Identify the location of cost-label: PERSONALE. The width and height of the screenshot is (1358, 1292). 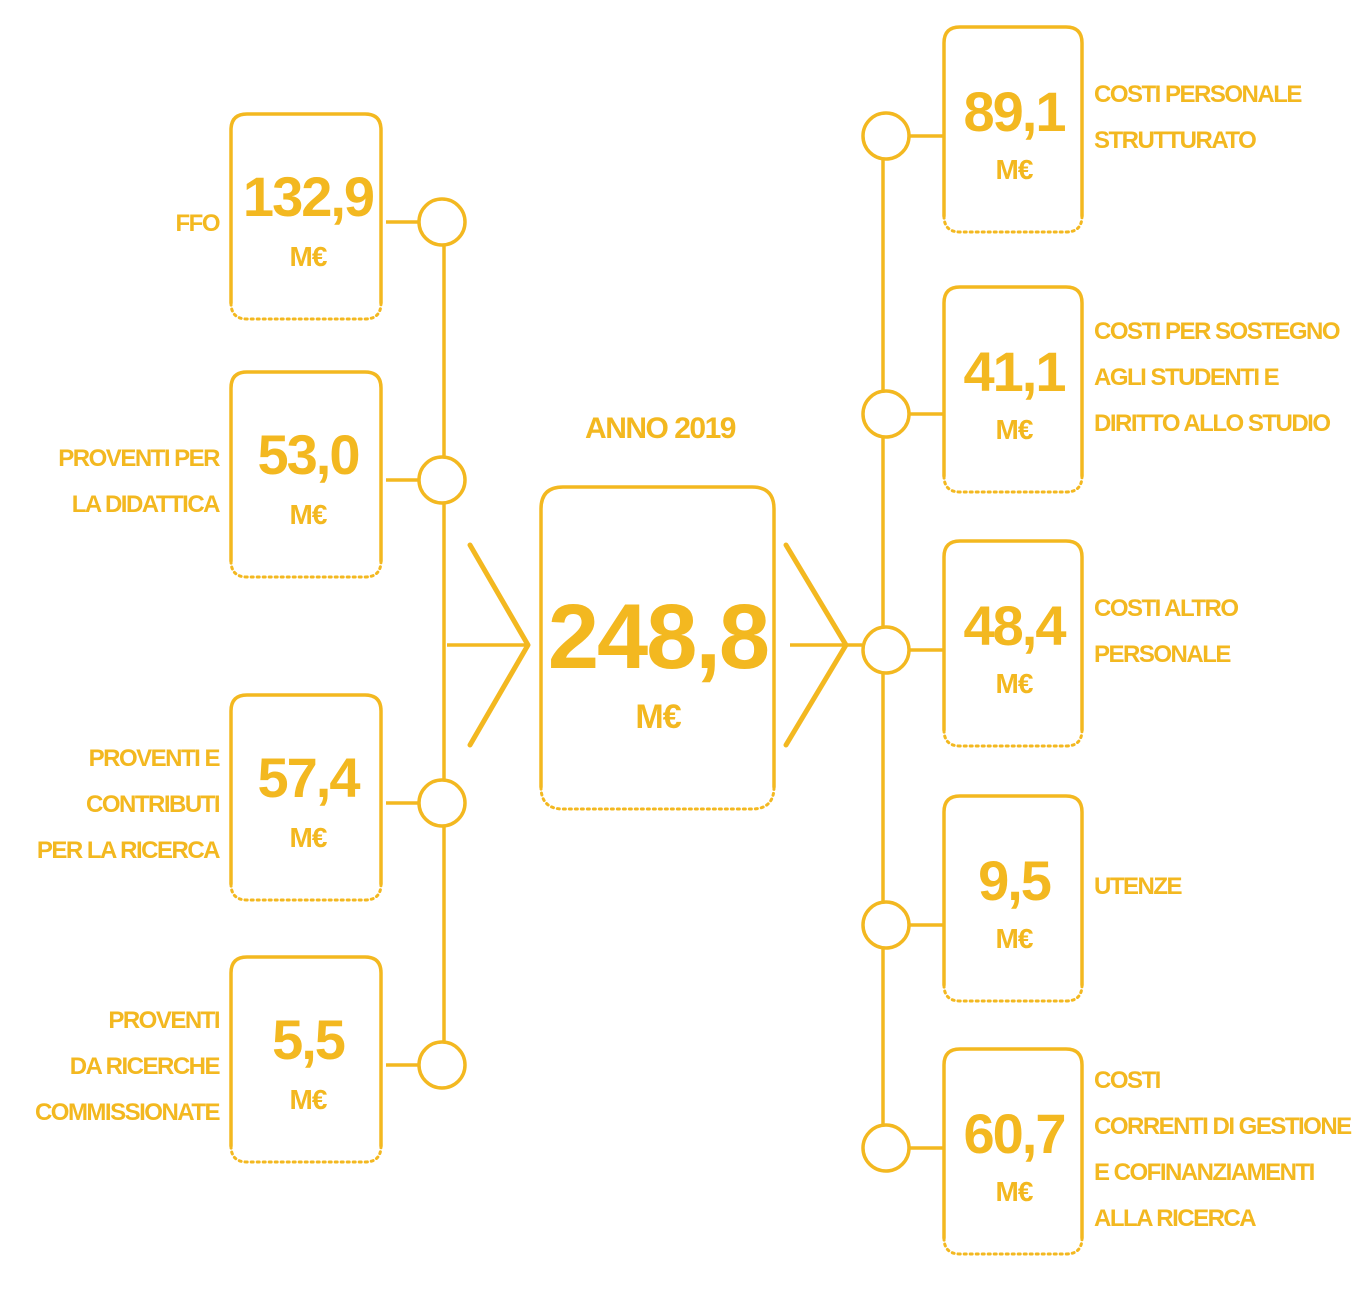
(1162, 654).